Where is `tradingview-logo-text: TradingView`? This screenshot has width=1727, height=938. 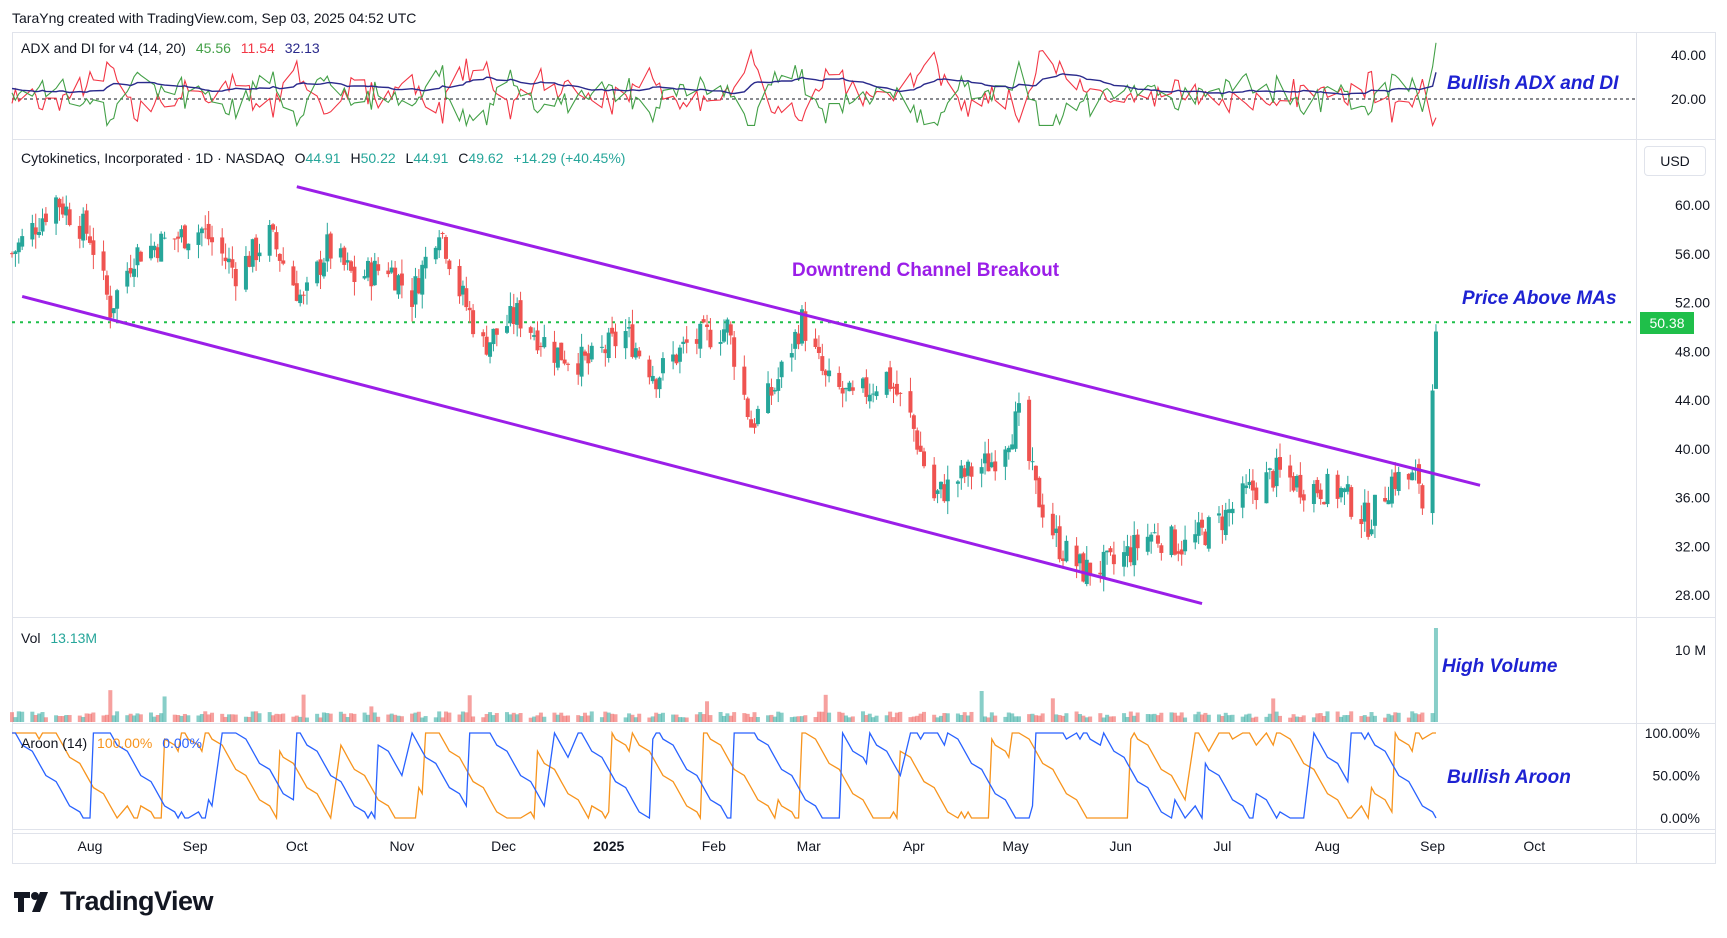
tradingview-logo-text: TradingView is located at coordinates (137, 901).